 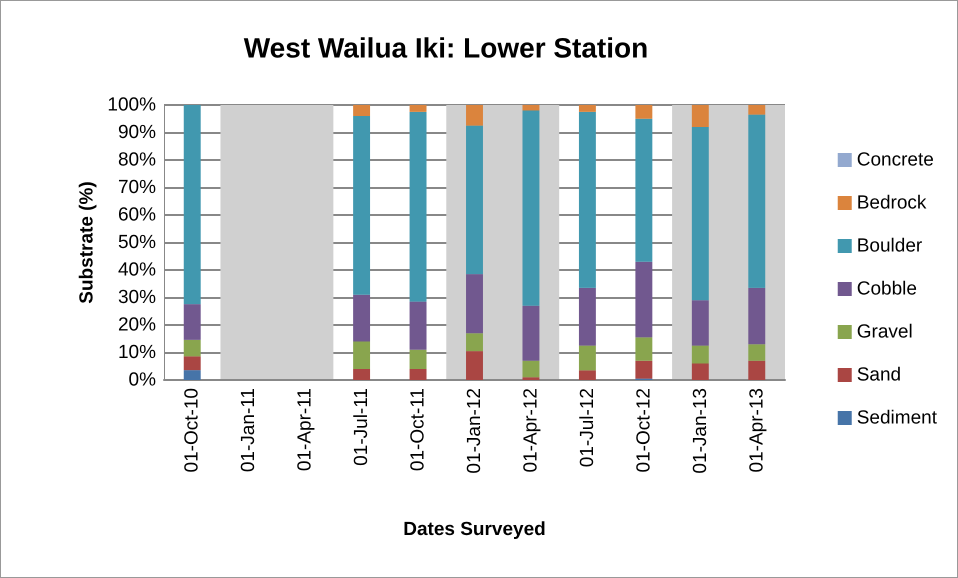 I want to click on chart-title: West Wailua Iki: Lower Station, so click(x=446, y=48).